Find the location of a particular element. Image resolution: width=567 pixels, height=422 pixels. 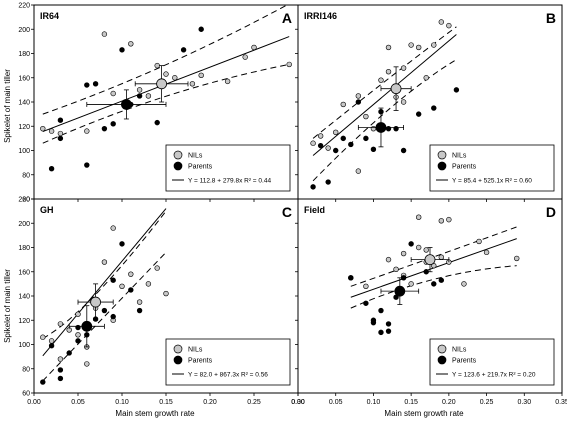

x-tick-label: 0.15 is located at coordinates (166, 402).